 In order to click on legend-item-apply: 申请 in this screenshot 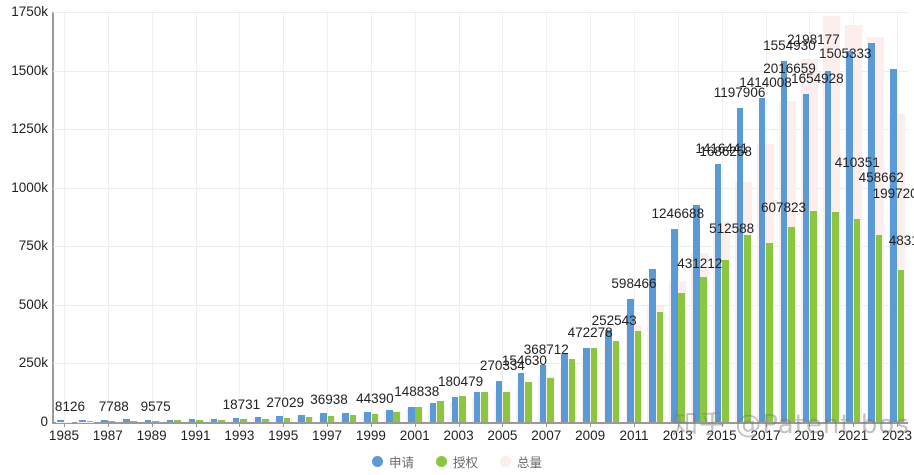, I will do `click(392, 461)`.